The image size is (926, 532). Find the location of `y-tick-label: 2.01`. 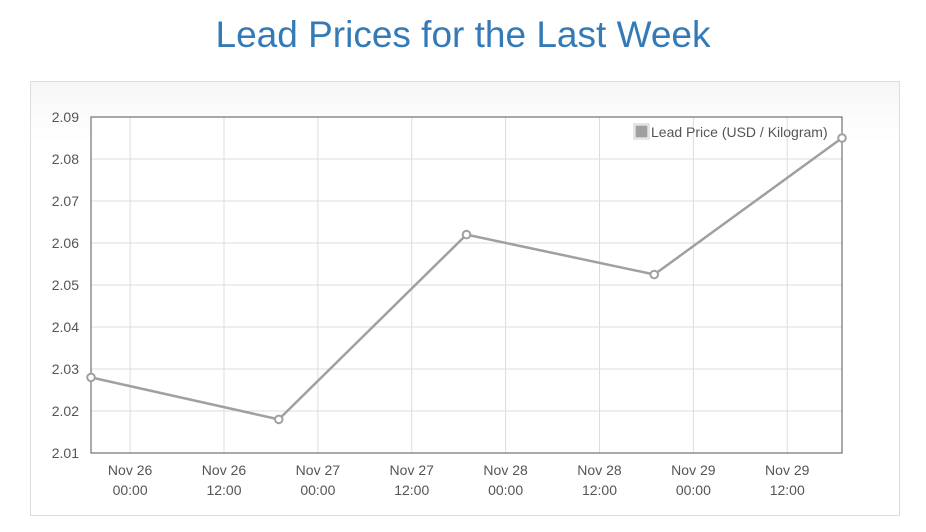

y-tick-label: 2.01 is located at coordinates (65, 453).